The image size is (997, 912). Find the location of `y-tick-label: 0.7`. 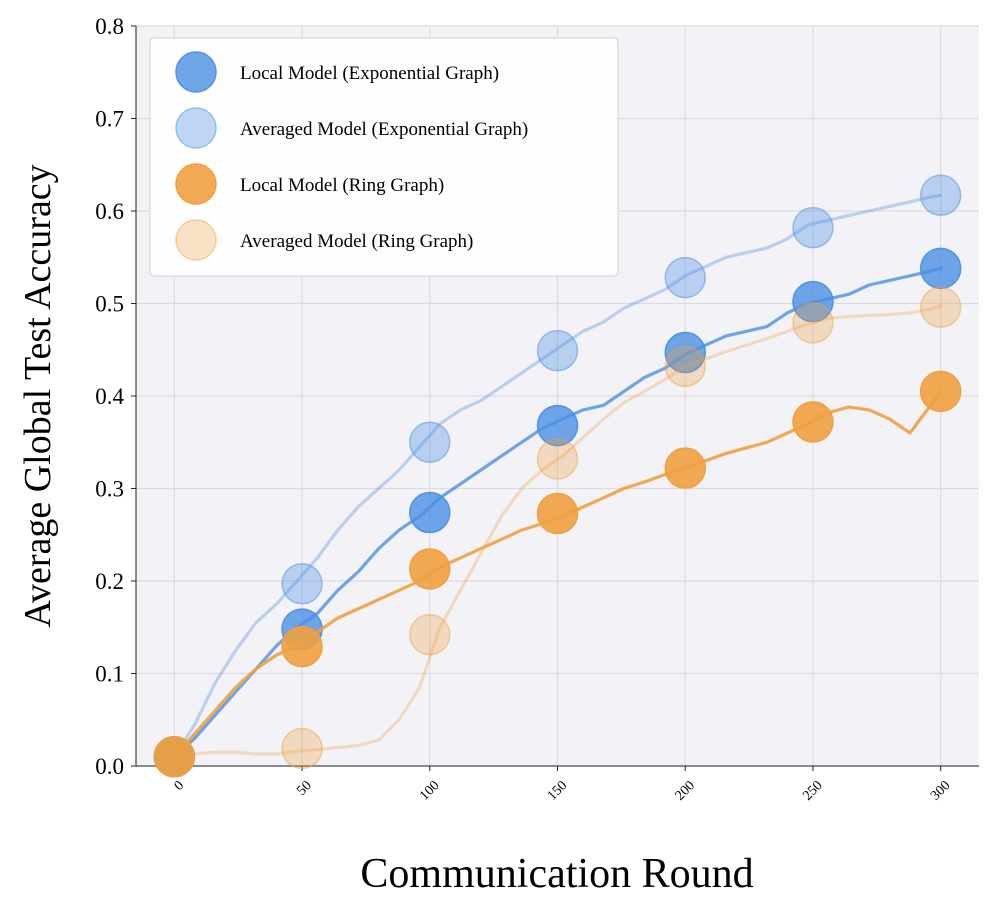

y-tick-label: 0.7 is located at coordinates (109, 119).